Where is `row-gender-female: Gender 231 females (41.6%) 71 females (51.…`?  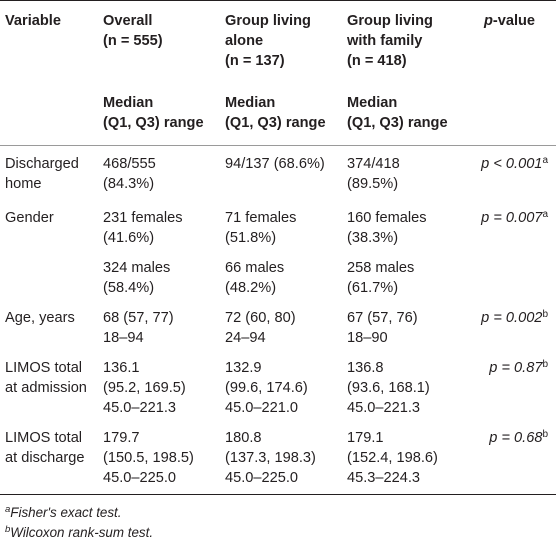
row-gender-female: Gender 231 females (41.6%) 71 females (51.… is located at coordinates (278, 227).